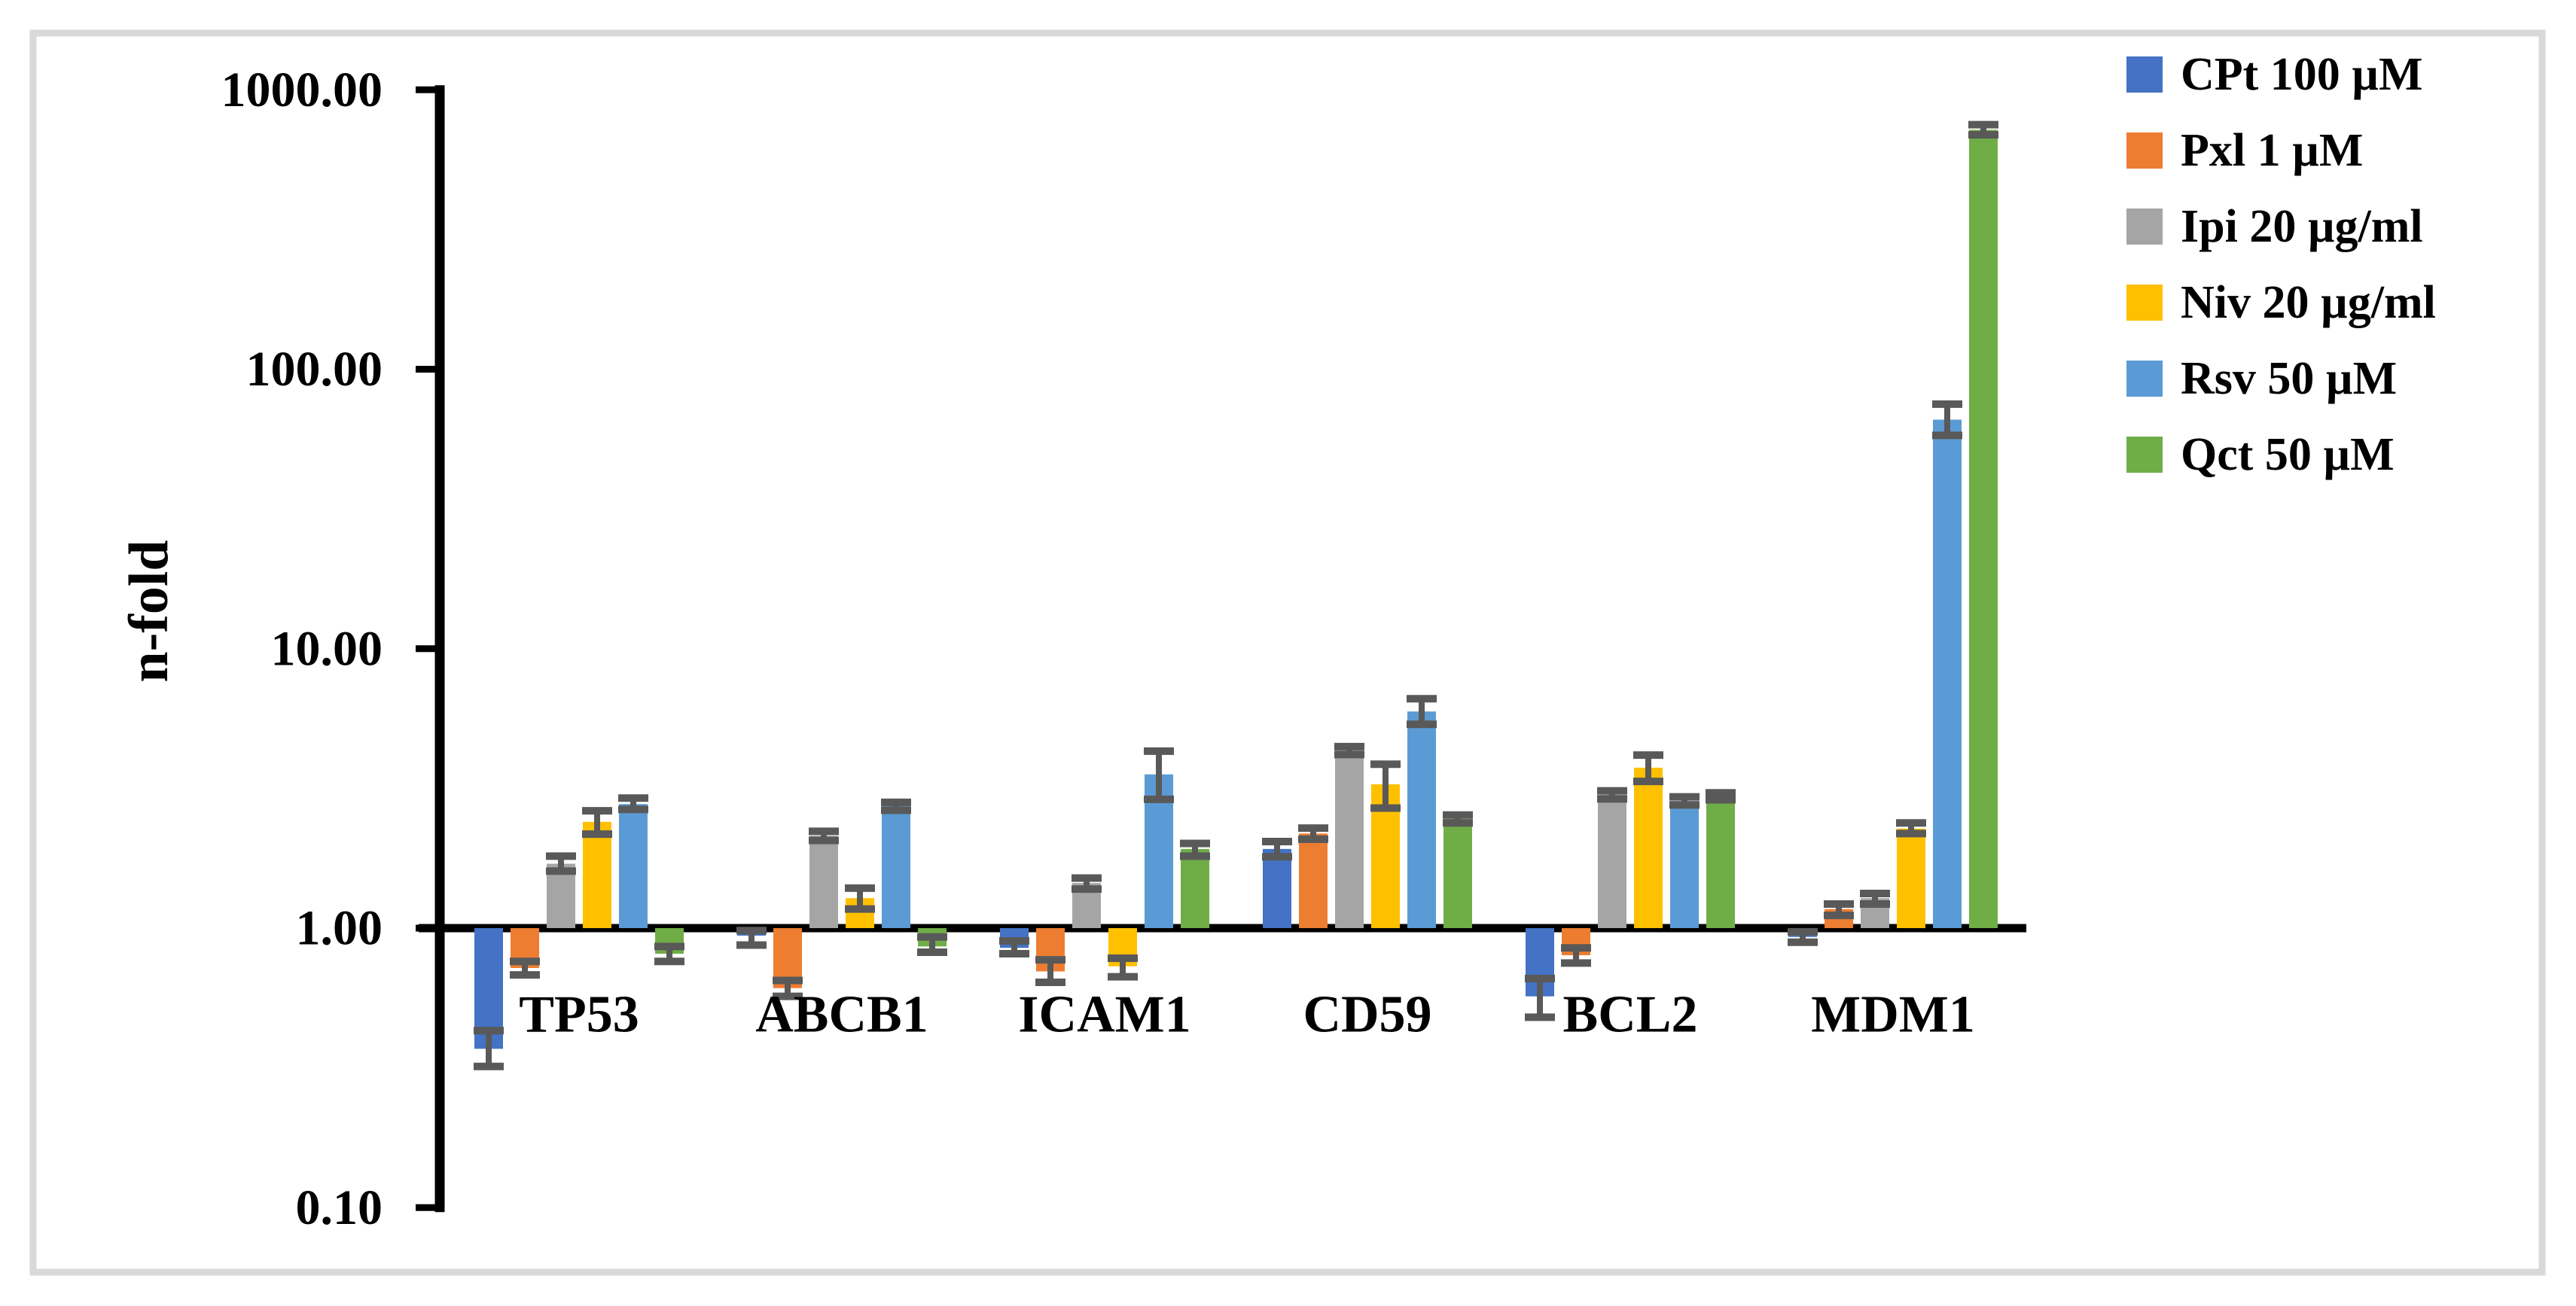 The image size is (2576, 1306). I want to click on bar-rsv-abcb1, so click(896, 867).